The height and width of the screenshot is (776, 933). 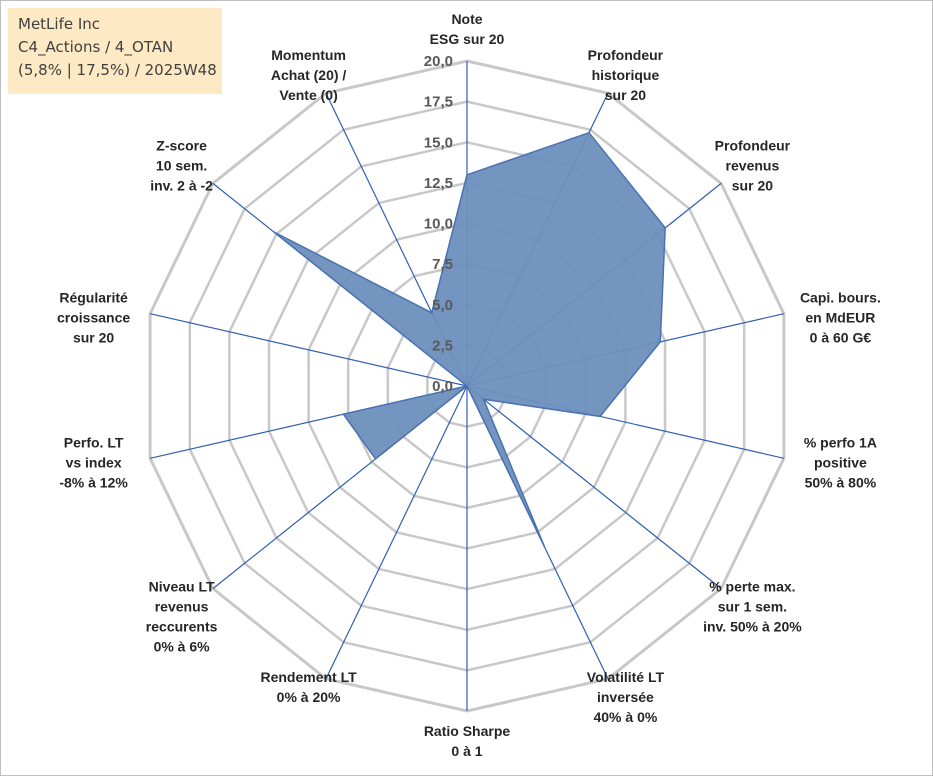 What do you see at coordinates (626, 697) in the screenshot?
I see `axis-label: Volatilité LT inversée 40% à 0%` at bounding box center [626, 697].